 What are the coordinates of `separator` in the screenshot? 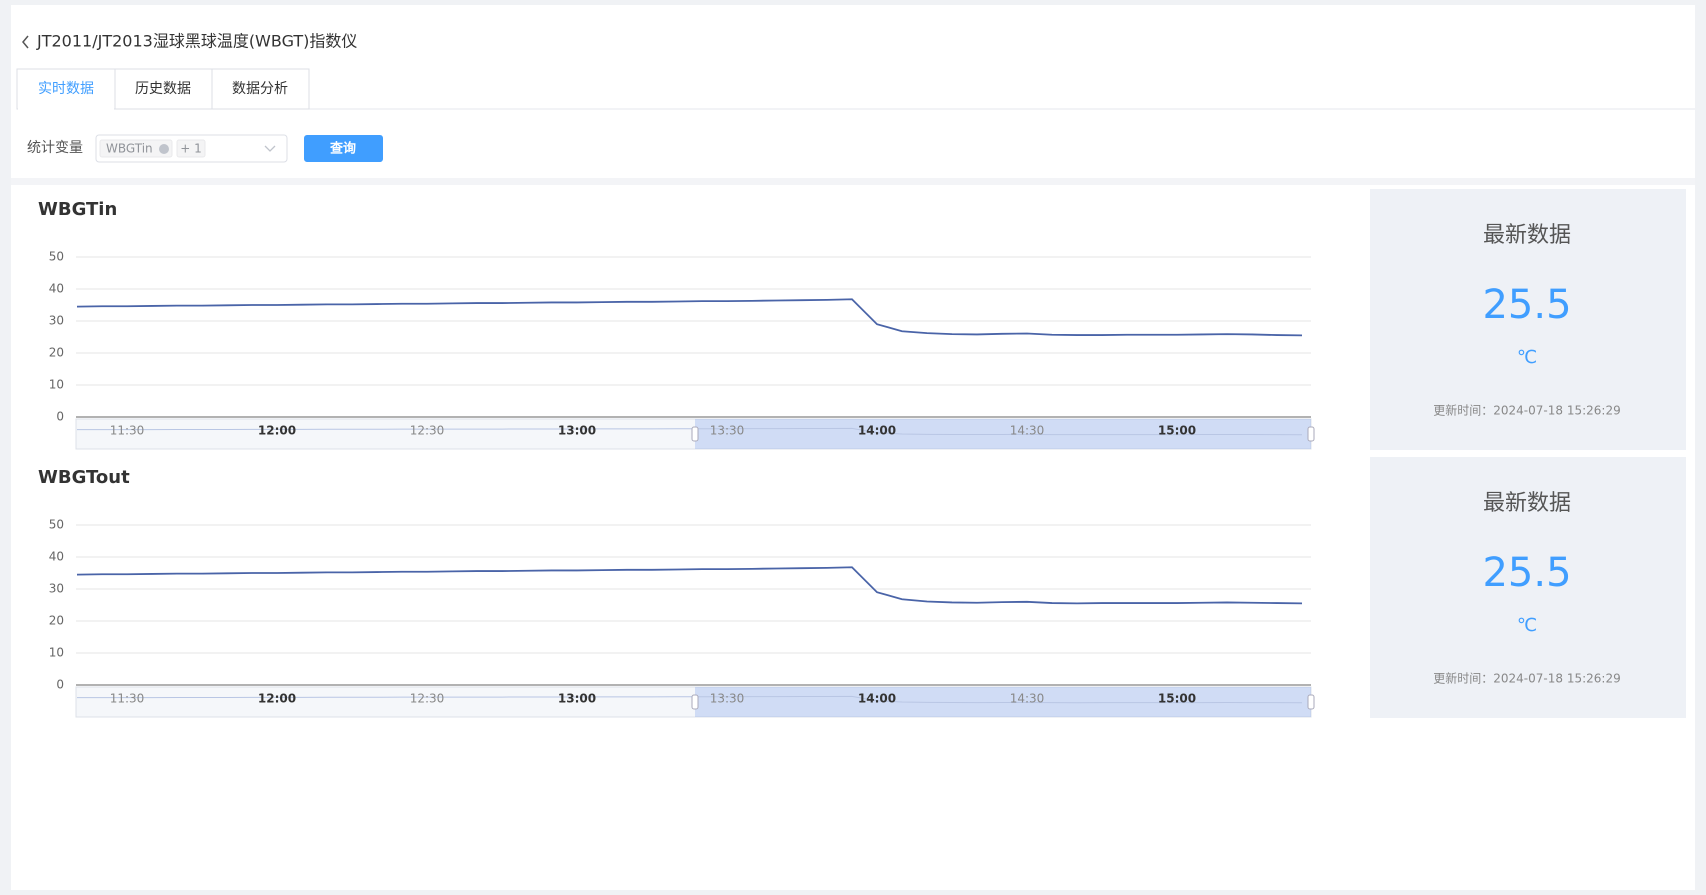 It's located at (853, 181).